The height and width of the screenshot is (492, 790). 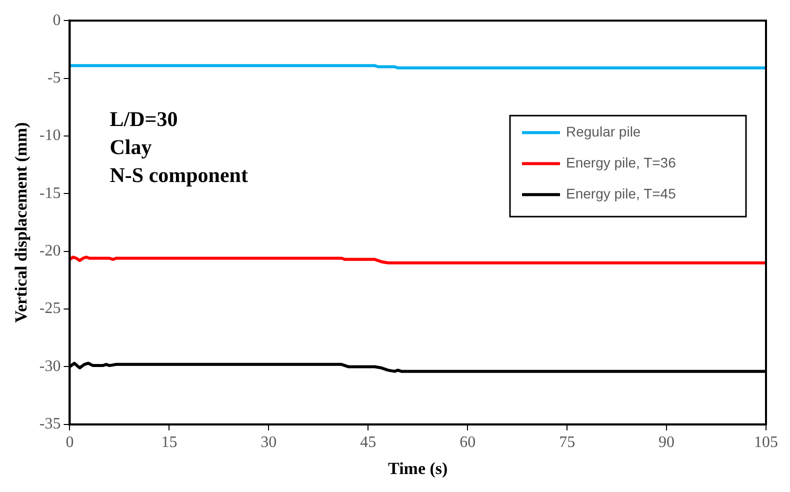 I want to click on annotation: N-S component, so click(x=179, y=175).